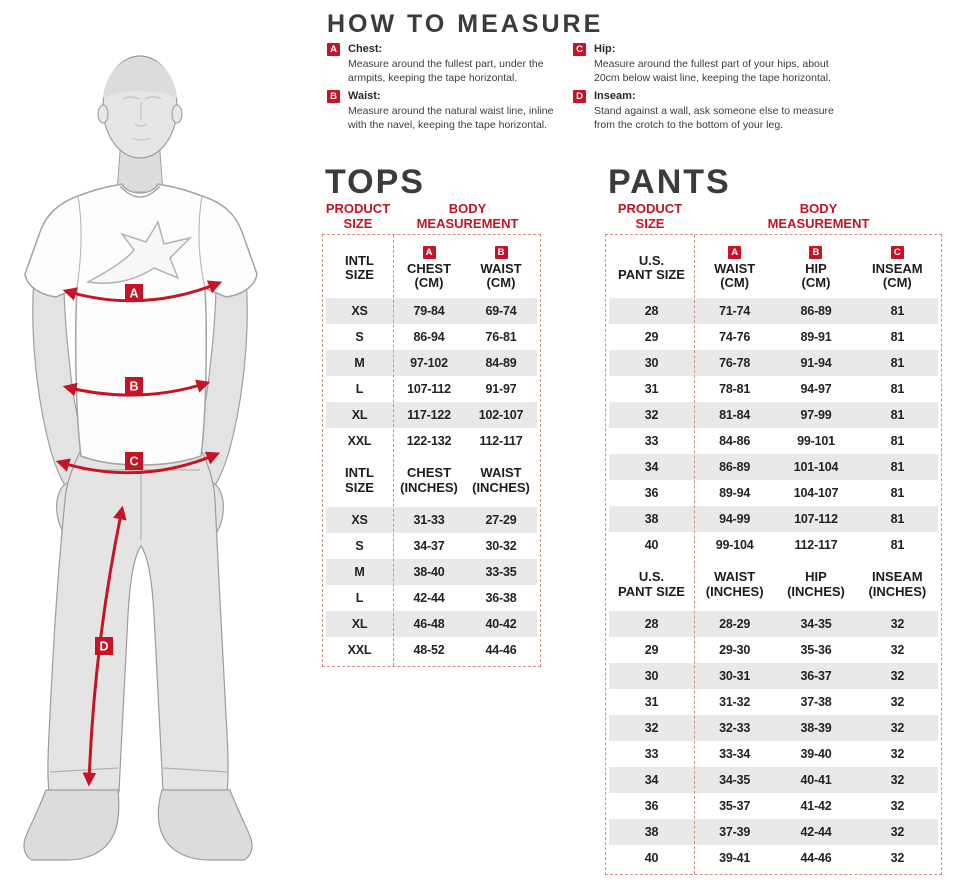  What do you see at coordinates (651, 337) in the screenshot?
I see `size-cell: 29` at bounding box center [651, 337].